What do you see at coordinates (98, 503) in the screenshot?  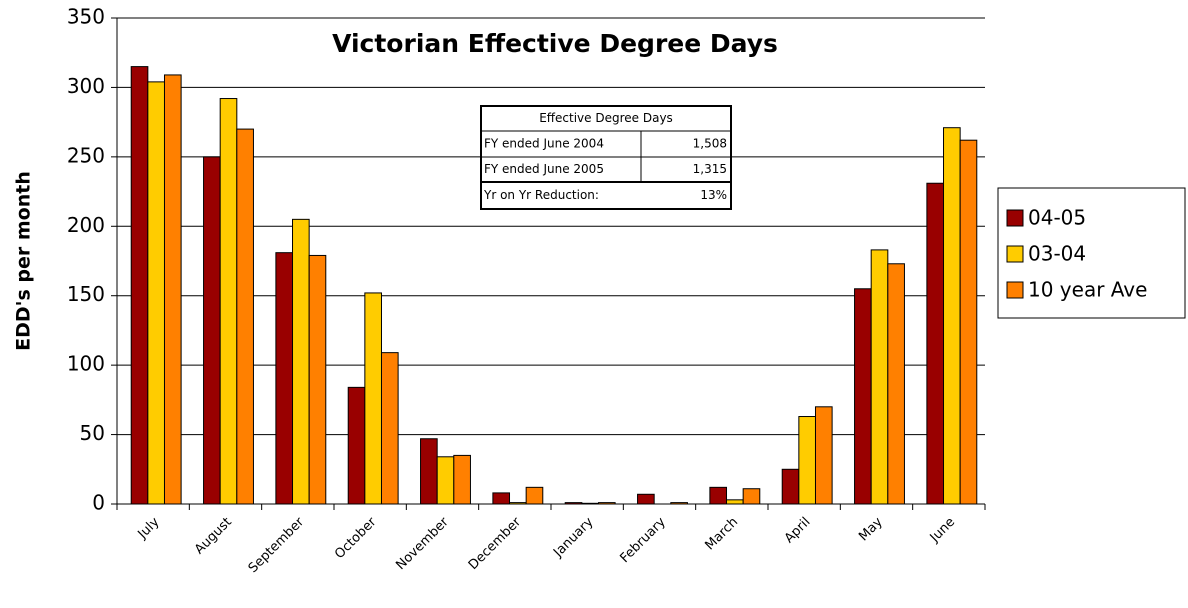 I see `y-tick-label: 0` at bounding box center [98, 503].